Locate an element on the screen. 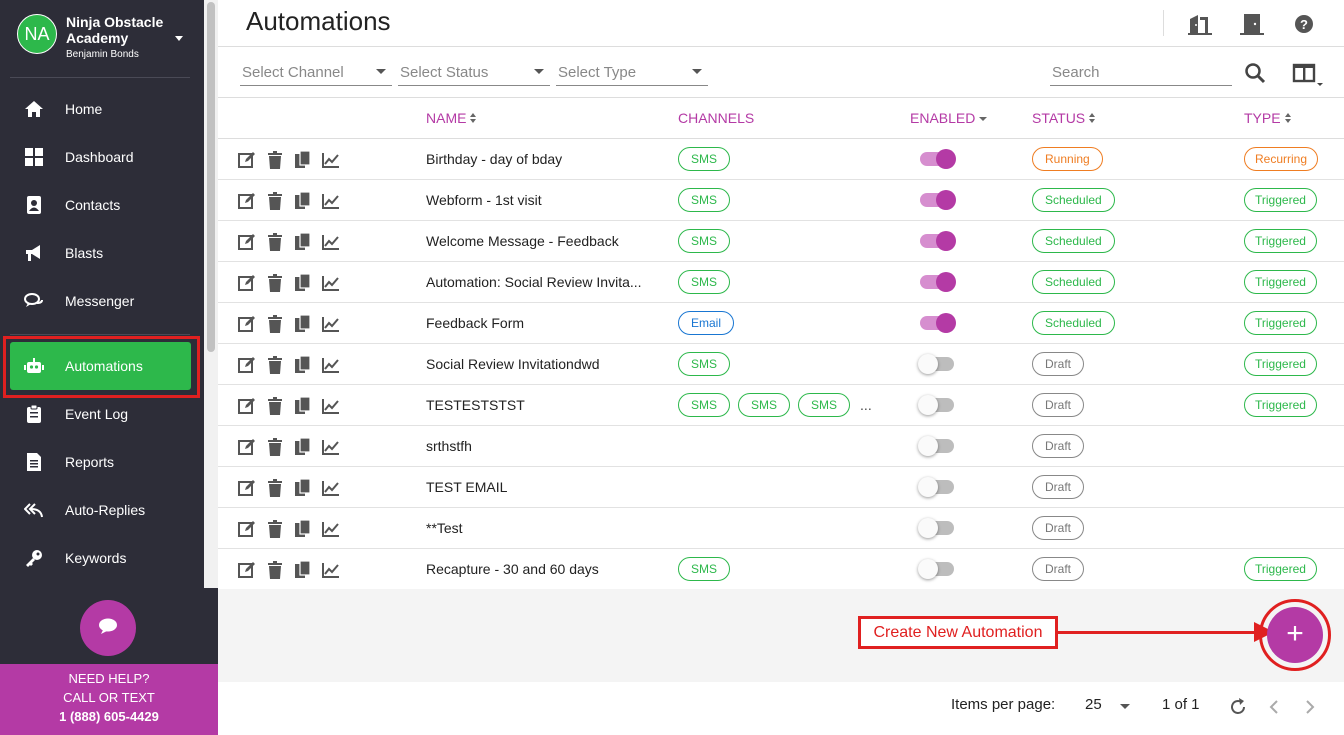  sidebar-item-messenger: Messenger is located at coordinates (100, 301).